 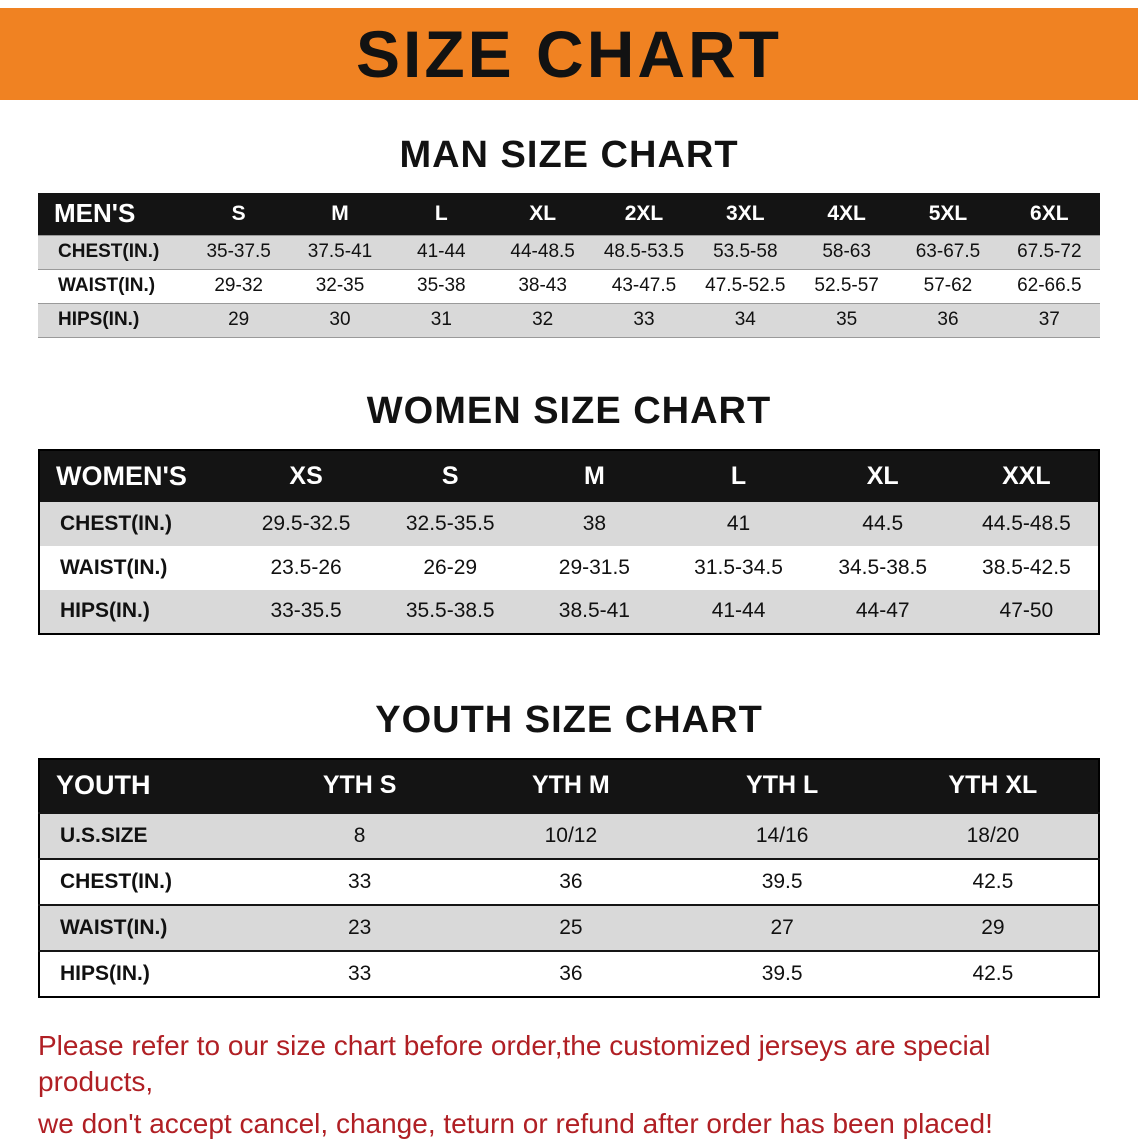 I want to click on size-value: 29, so click(x=993, y=927).